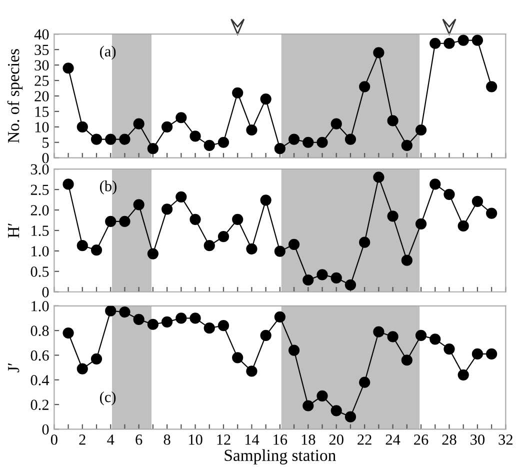 This screenshot has width=516, height=467. Describe the element at coordinates (39, 405) in the screenshot. I see `y-tick-label: 0.2` at that location.